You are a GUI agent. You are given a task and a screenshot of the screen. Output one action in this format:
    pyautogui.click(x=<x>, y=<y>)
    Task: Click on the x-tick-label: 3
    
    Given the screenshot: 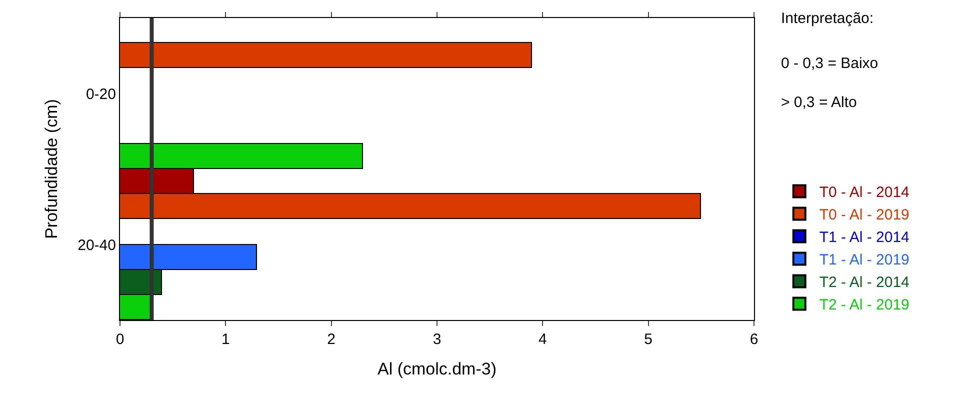 What is the action you would take?
    pyautogui.click(x=437, y=339)
    